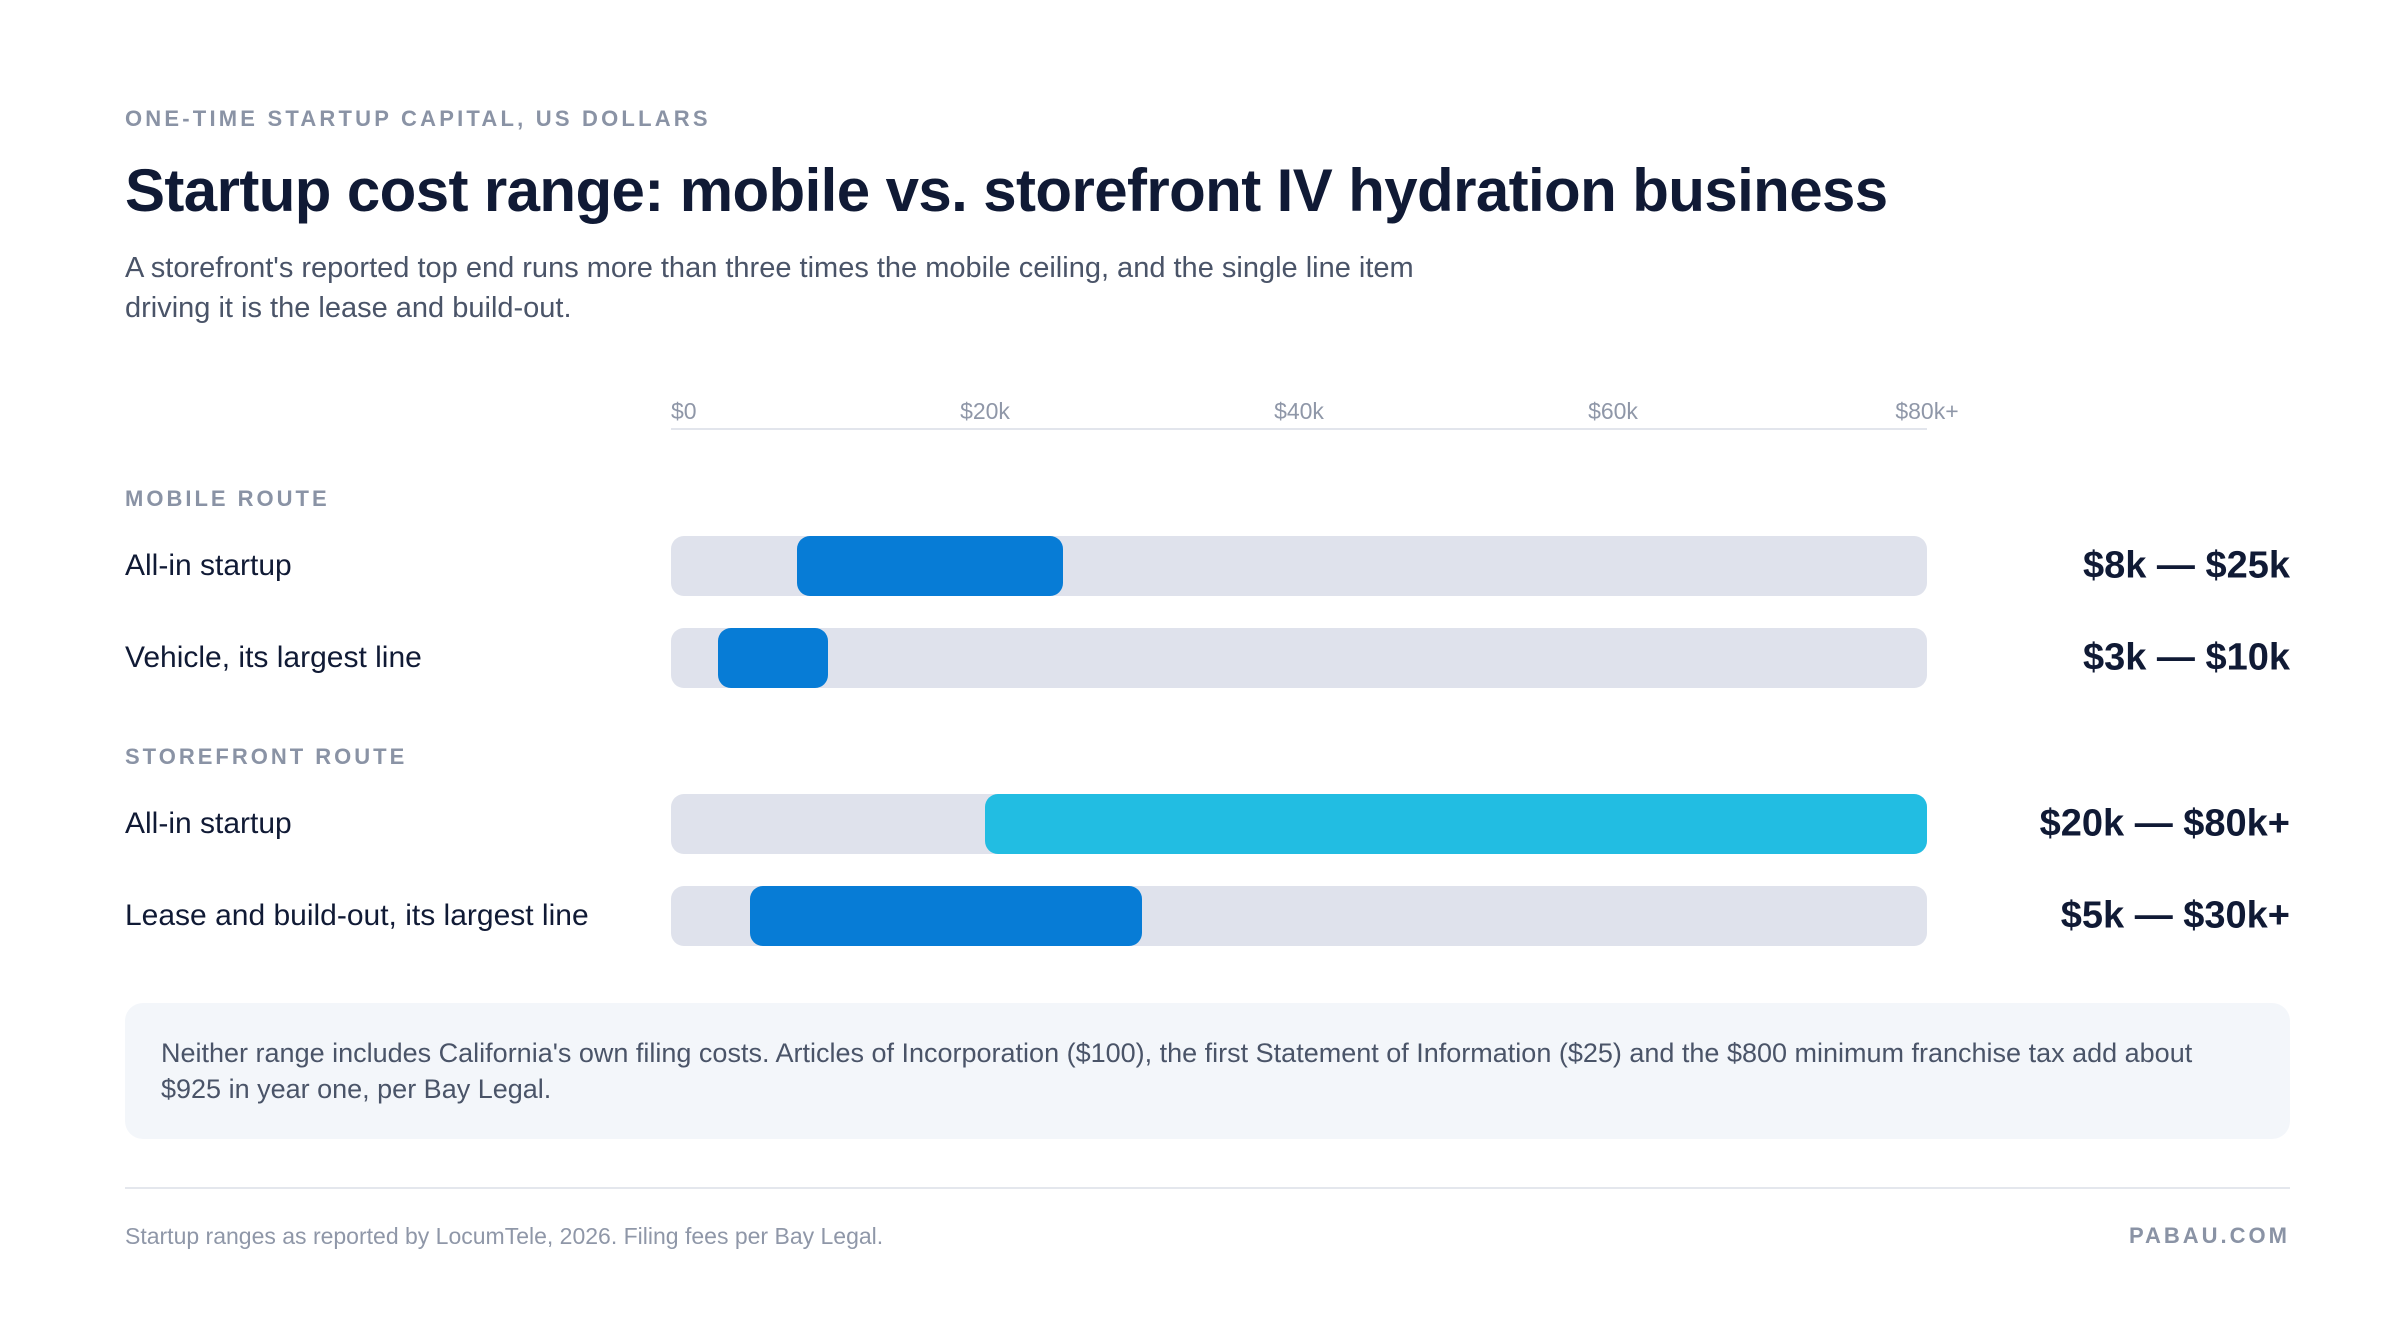 The image size is (2400, 1340). What do you see at coordinates (1613, 411) in the screenshot?
I see `x-tick-label: $60k` at bounding box center [1613, 411].